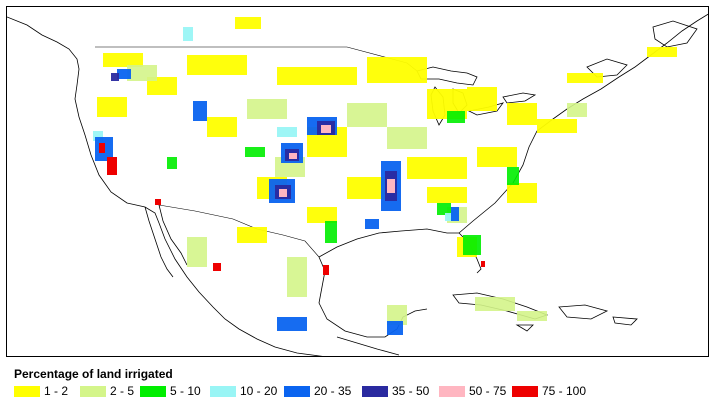 The image size is (715, 406). Describe the element at coordinates (259, 391) in the screenshot. I see `legend-label: 10 - 20` at that location.